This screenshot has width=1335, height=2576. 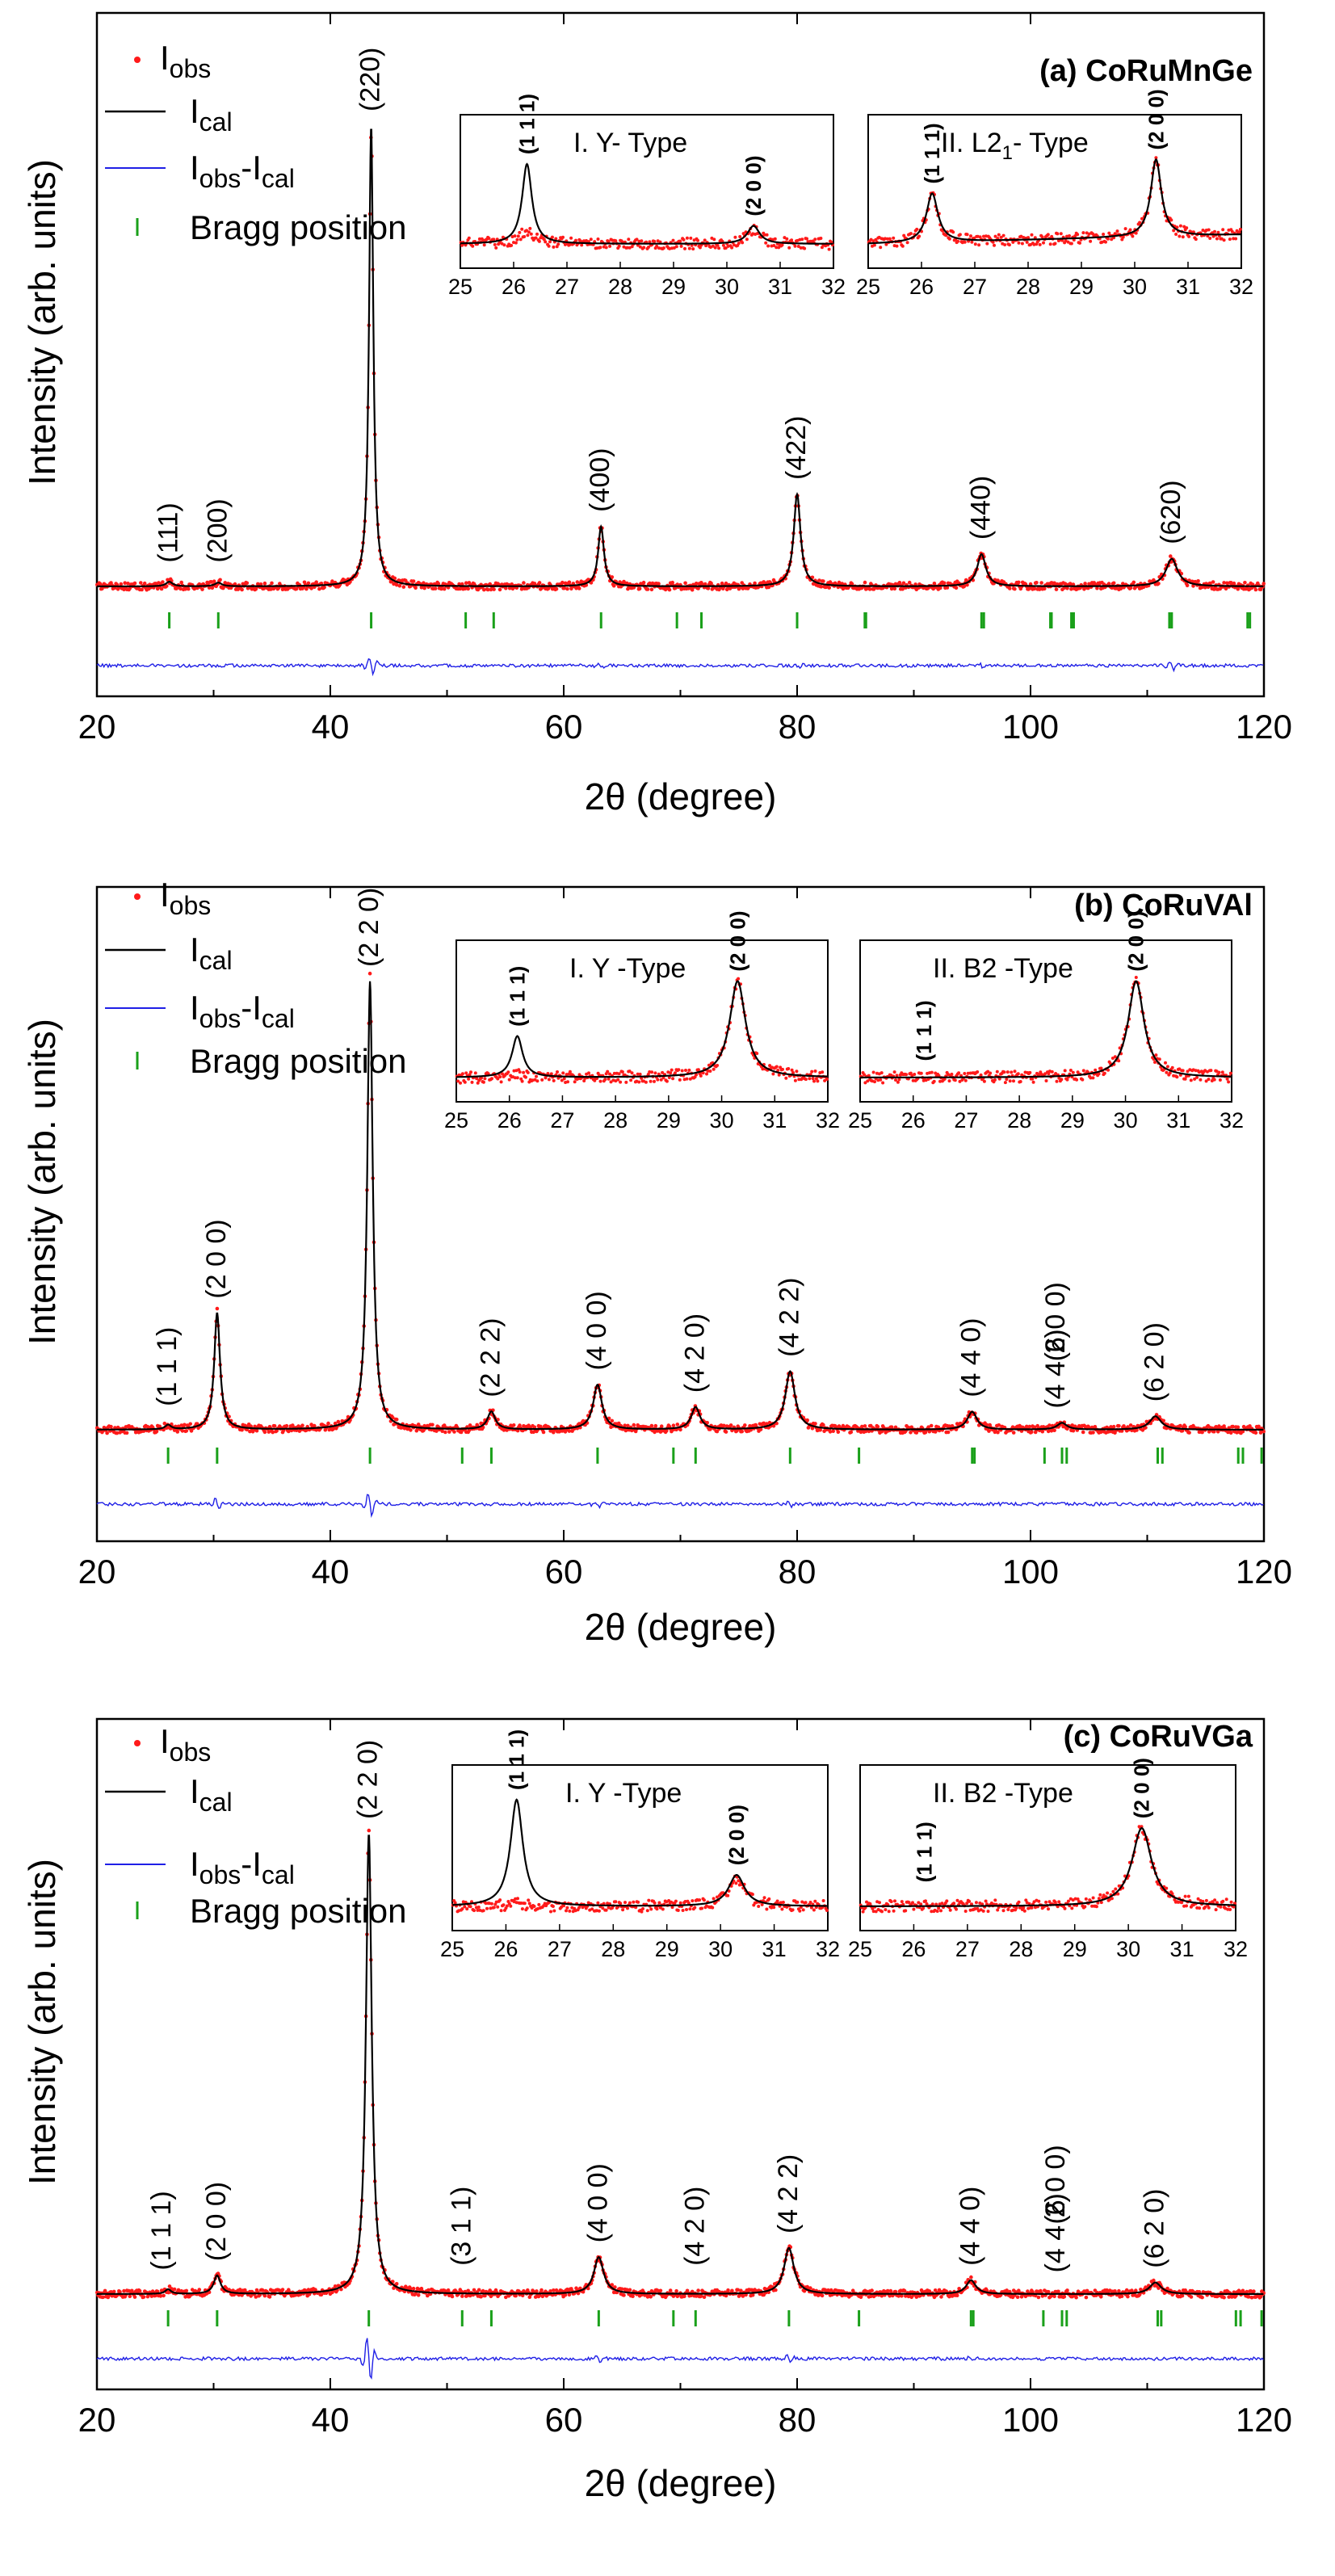 What do you see at coordinates (737, 940) in the screenshot?
I see `inset-hkl-label: (2 0 0)` at bounding box center [737, 940].